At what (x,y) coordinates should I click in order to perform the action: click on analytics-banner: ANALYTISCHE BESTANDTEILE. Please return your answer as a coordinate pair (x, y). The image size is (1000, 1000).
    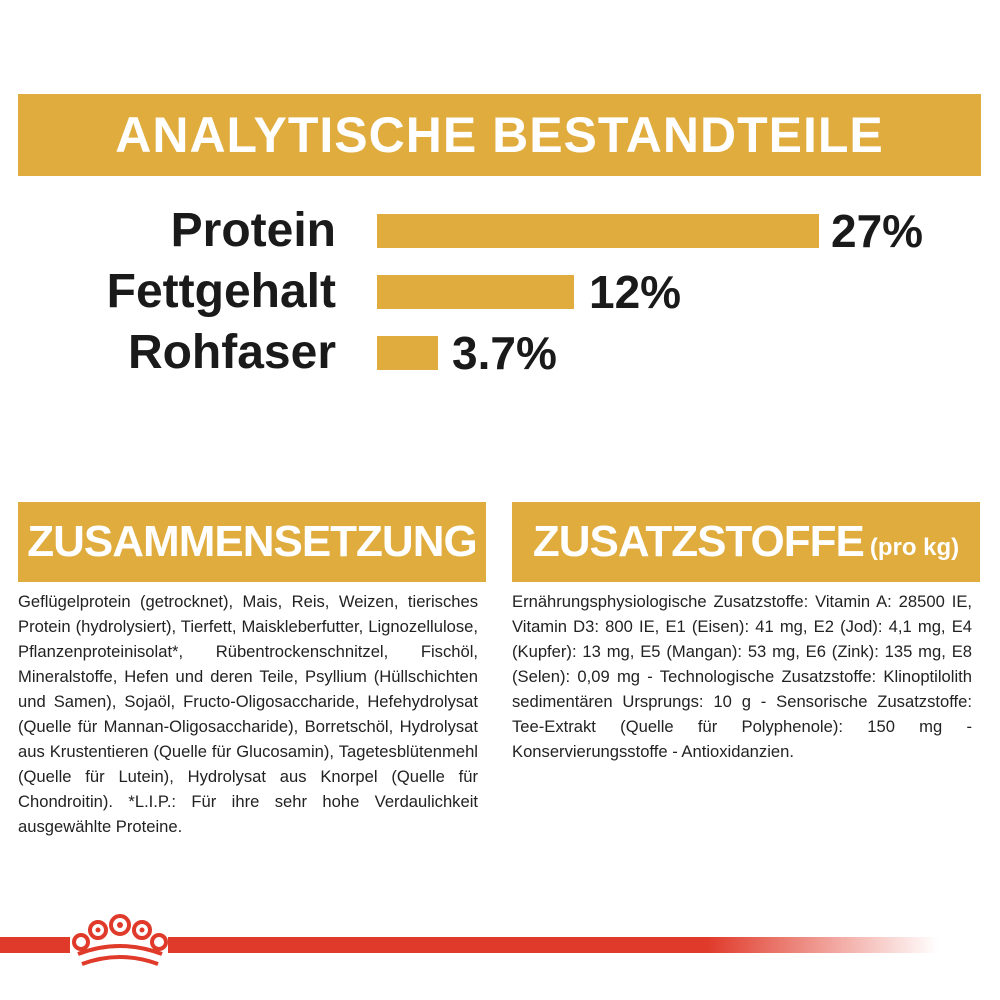
    Looking at the image, I should click on (499, 135).